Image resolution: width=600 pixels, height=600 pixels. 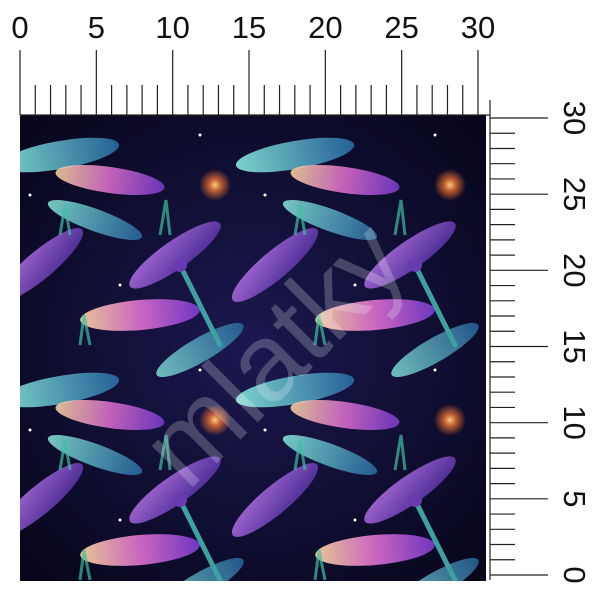 I want to click on top-ruler-label: 30, so click(x=478, y=27).